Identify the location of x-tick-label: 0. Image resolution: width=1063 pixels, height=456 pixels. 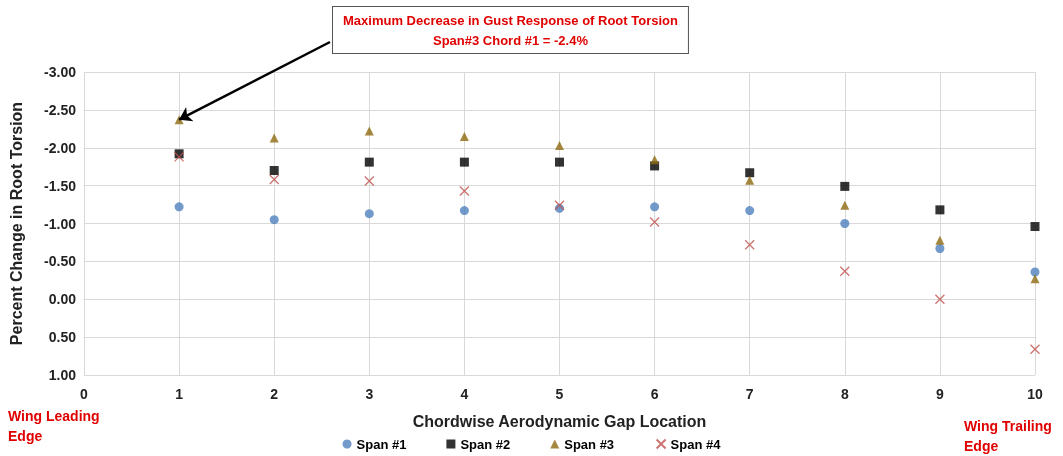
(84, 394).